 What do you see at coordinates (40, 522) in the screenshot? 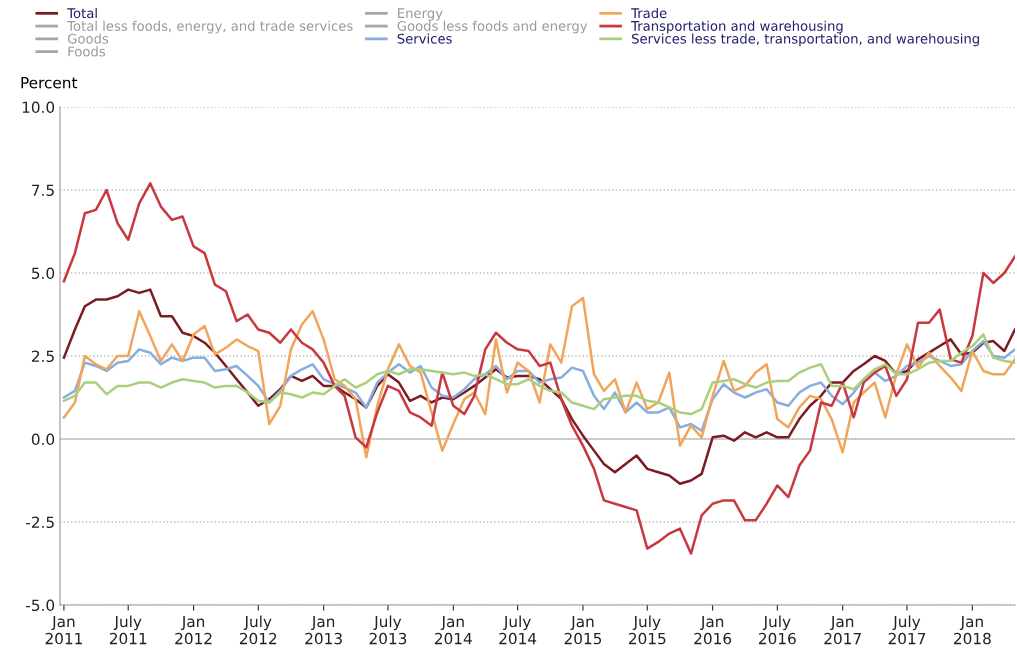
I see `y-tick-label: -2.5` at bounding box center [40, 522].